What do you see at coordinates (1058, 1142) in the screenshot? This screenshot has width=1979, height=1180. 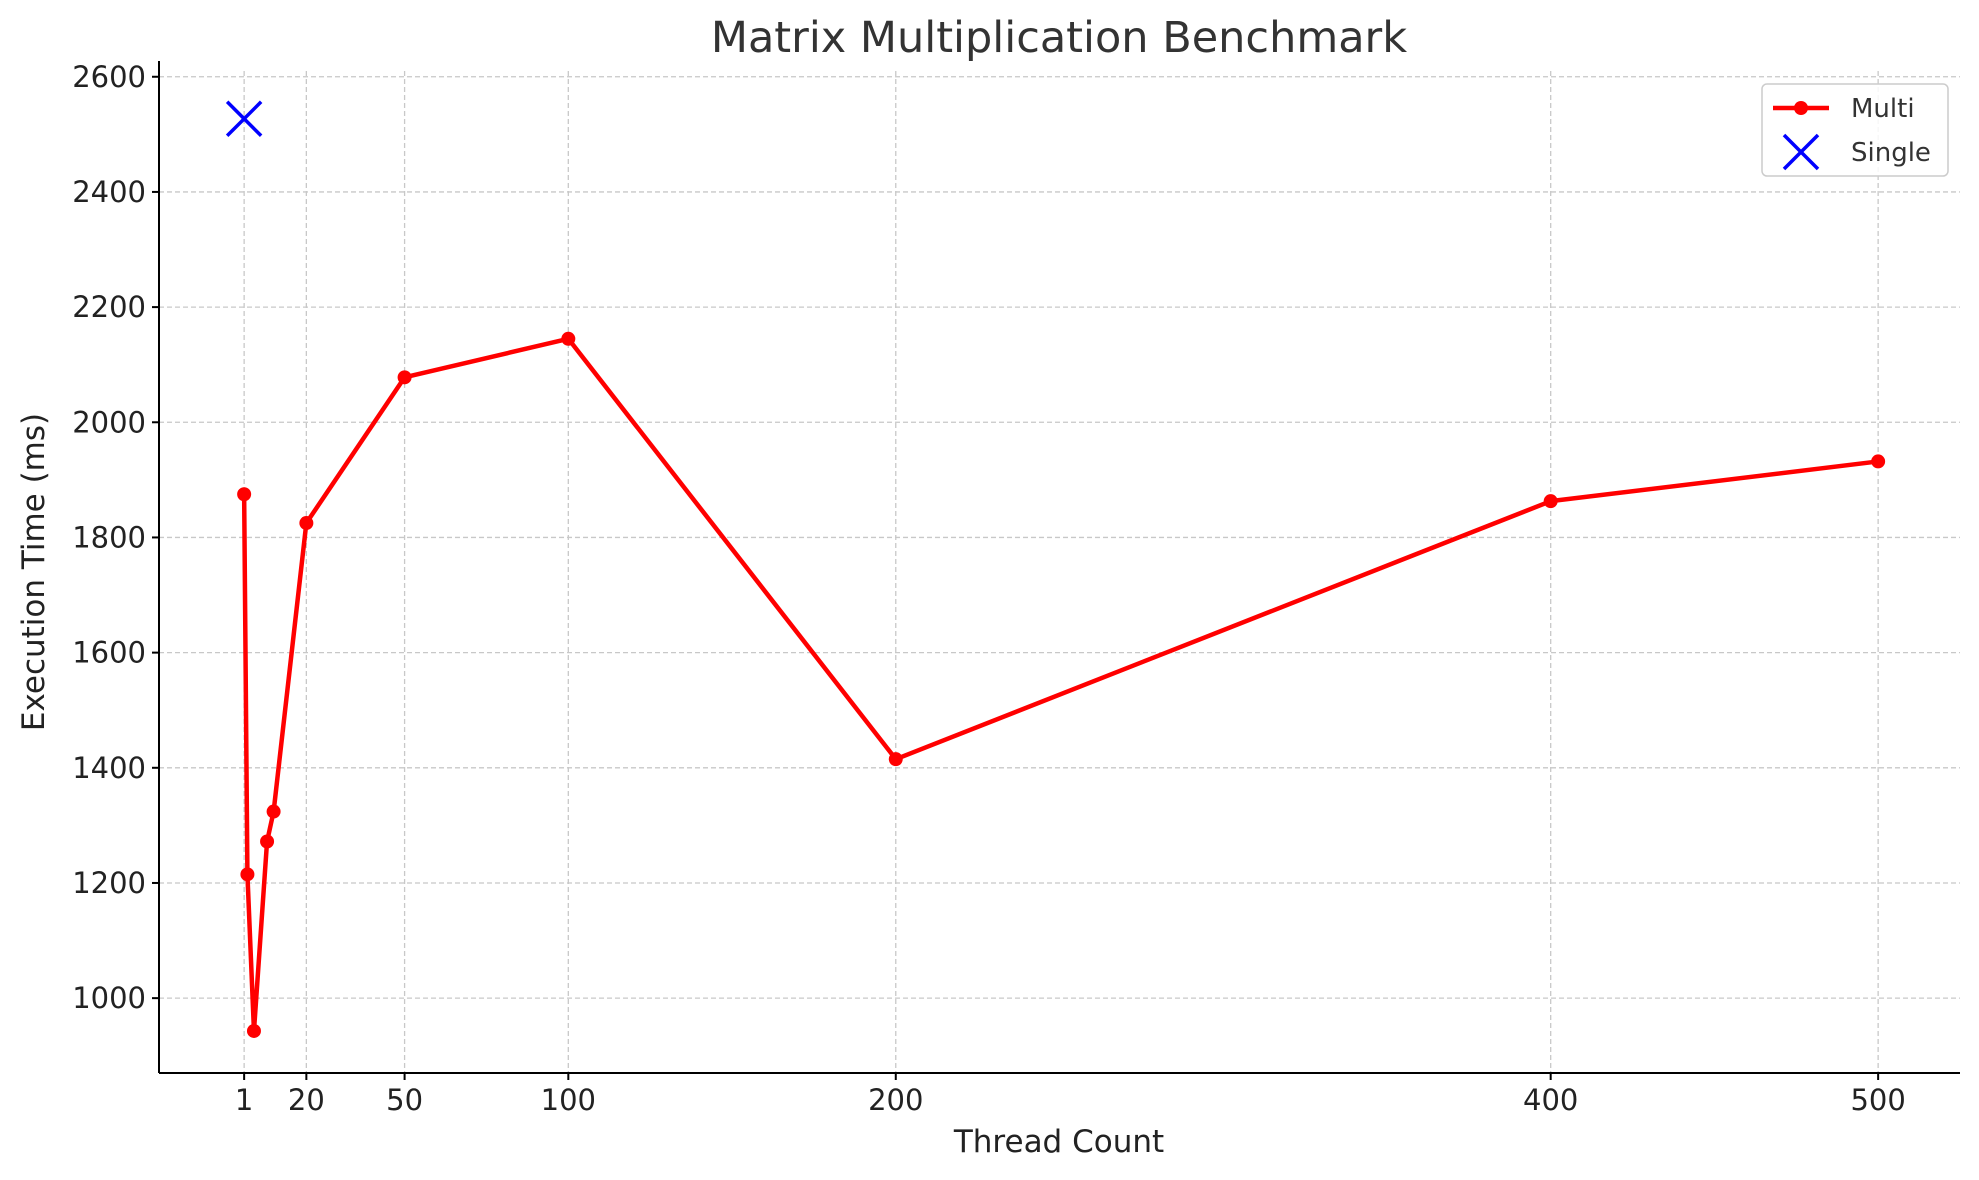 I see `x-axis-title: Thread Count` at bounding box center [1058, 1142].